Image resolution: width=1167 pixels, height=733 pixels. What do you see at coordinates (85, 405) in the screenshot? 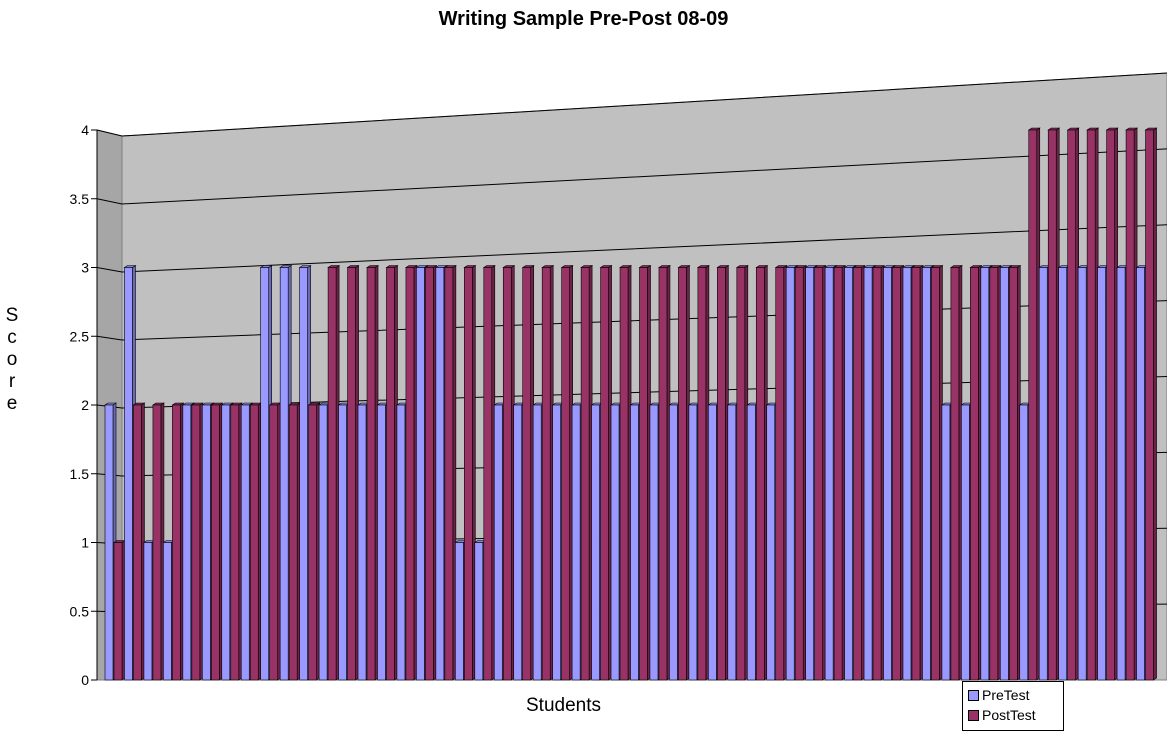
I see `y-tick-label: 2` at bounding box center [85, 405].